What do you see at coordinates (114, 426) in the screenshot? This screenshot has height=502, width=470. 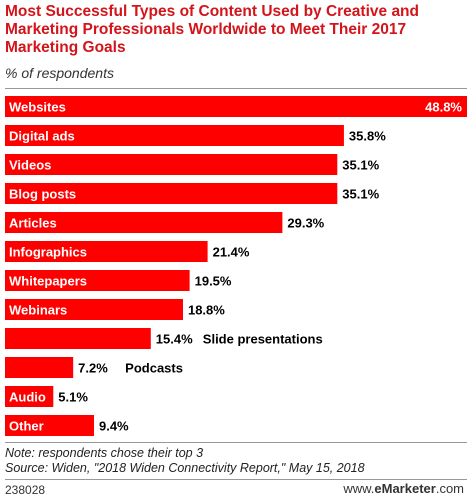 I see `value-label: 9.4%` at bounding box center [114, 426].